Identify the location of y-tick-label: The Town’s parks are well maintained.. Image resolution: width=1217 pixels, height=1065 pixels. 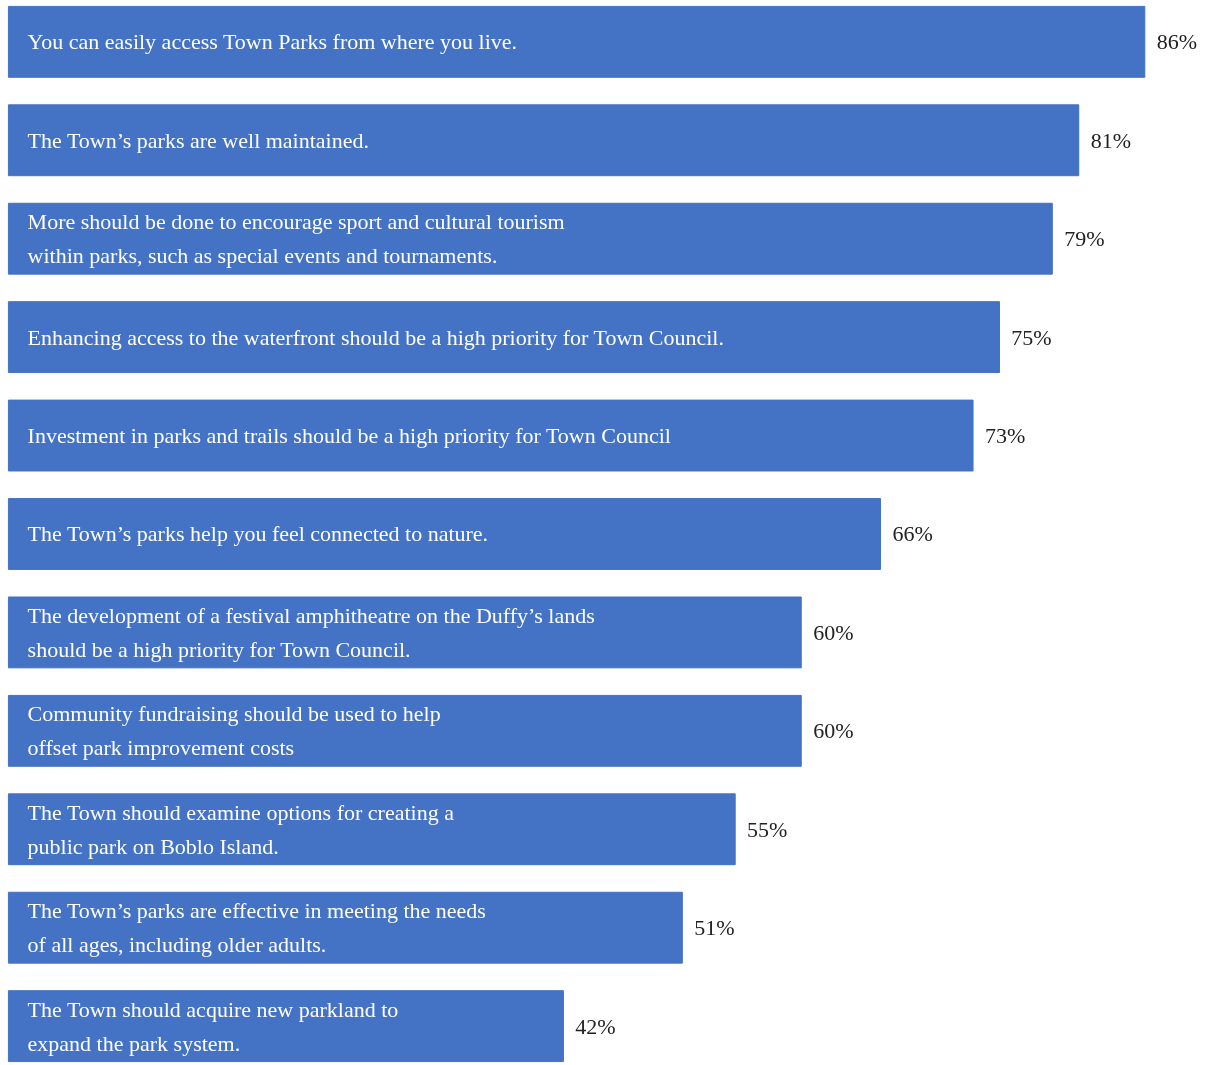
(198, 140).